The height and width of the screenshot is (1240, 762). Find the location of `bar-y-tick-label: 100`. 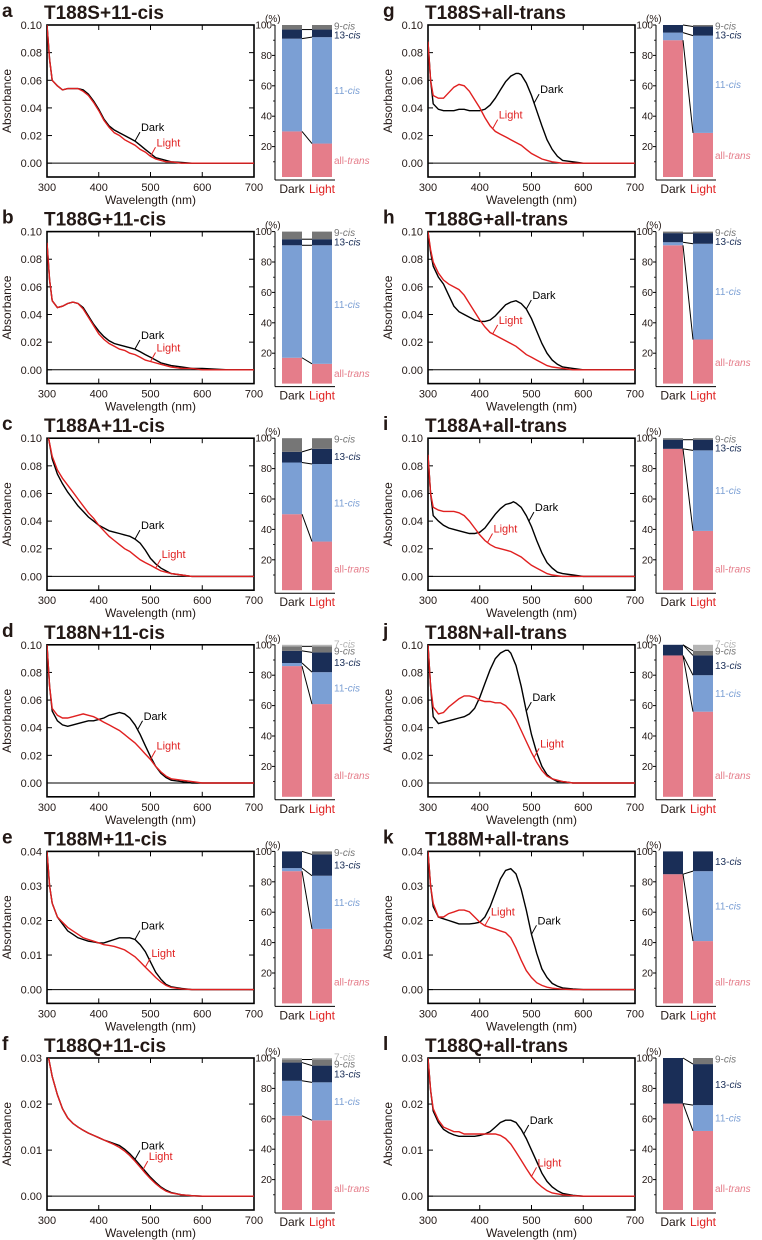

bar-y-tick-label: 100 is located at coordinates (644, 852).